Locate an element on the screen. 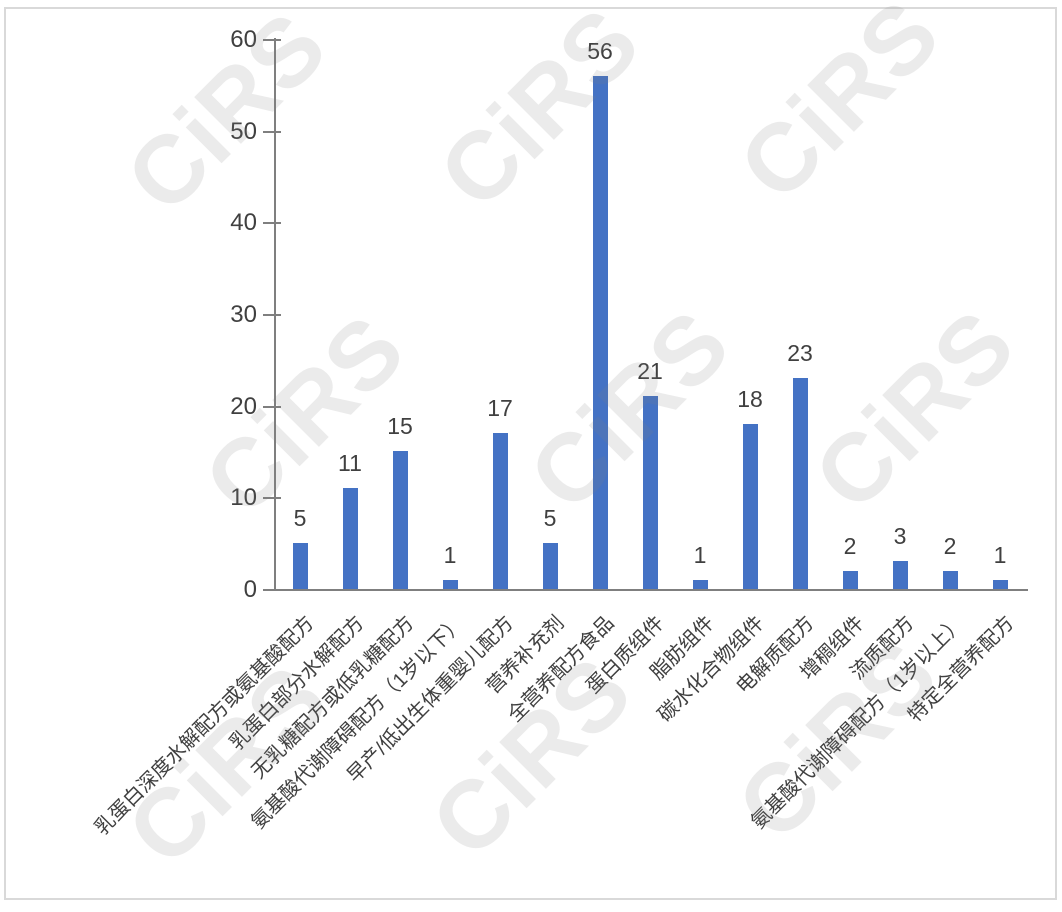 Image resolution: width=1062 pixels, height=912 pixels. bar-value-label: 17 is located at coordinates (500, 408).